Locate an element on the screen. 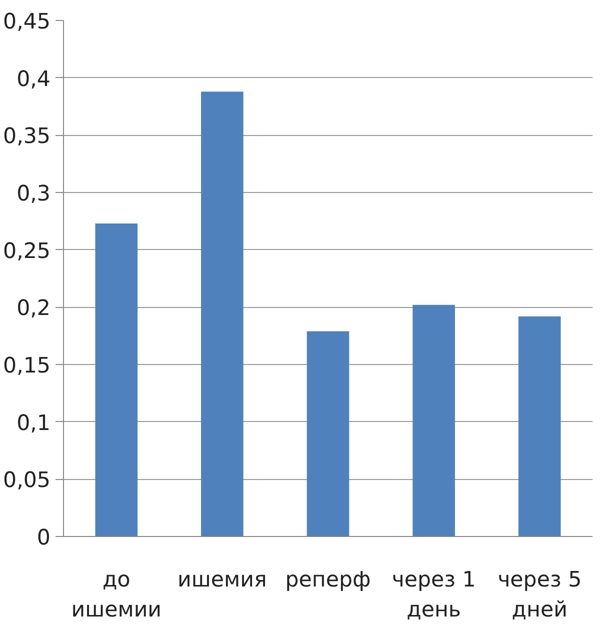  x-tick-label: реперф is located at coordinates (328, 580).